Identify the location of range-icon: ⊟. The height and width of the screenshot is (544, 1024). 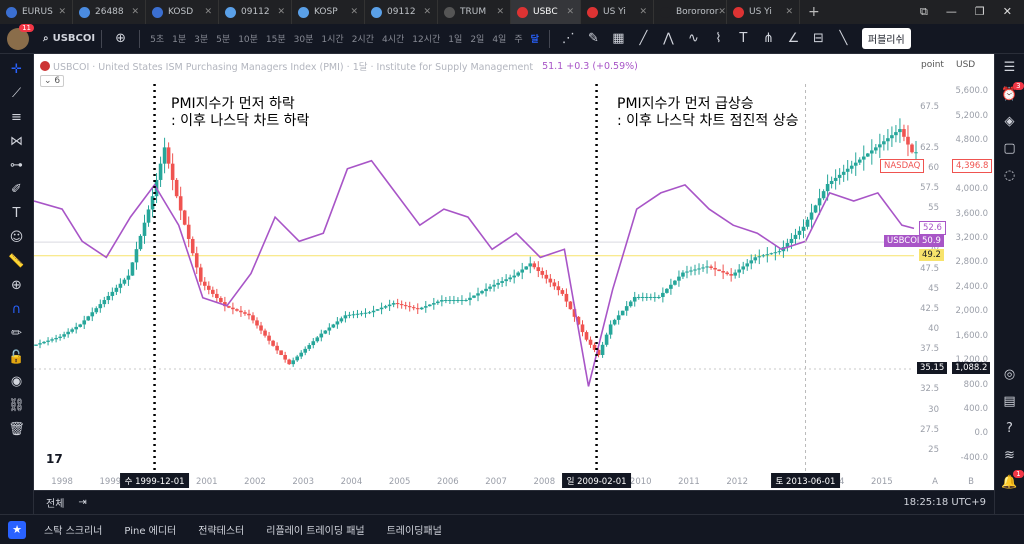
(818, 38).